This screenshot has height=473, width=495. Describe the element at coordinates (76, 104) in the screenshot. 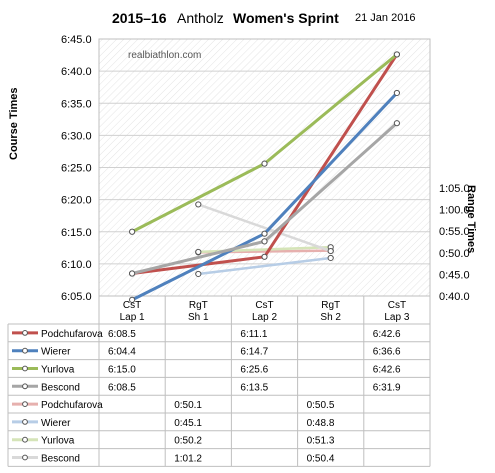

I see `y-left-tick-label: 6:35.0` at that location.